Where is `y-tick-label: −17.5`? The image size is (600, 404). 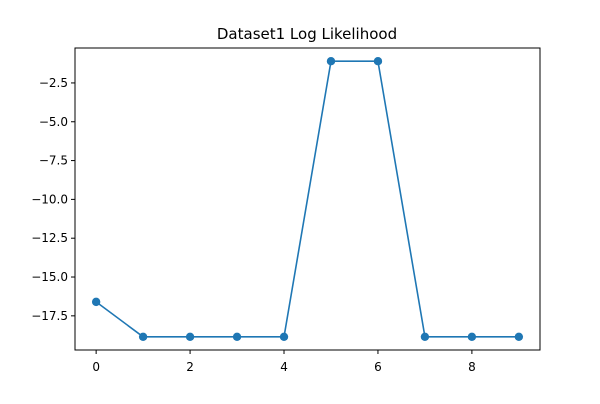 y-tick-label: −17.5 is located at coordinates (49, 316).